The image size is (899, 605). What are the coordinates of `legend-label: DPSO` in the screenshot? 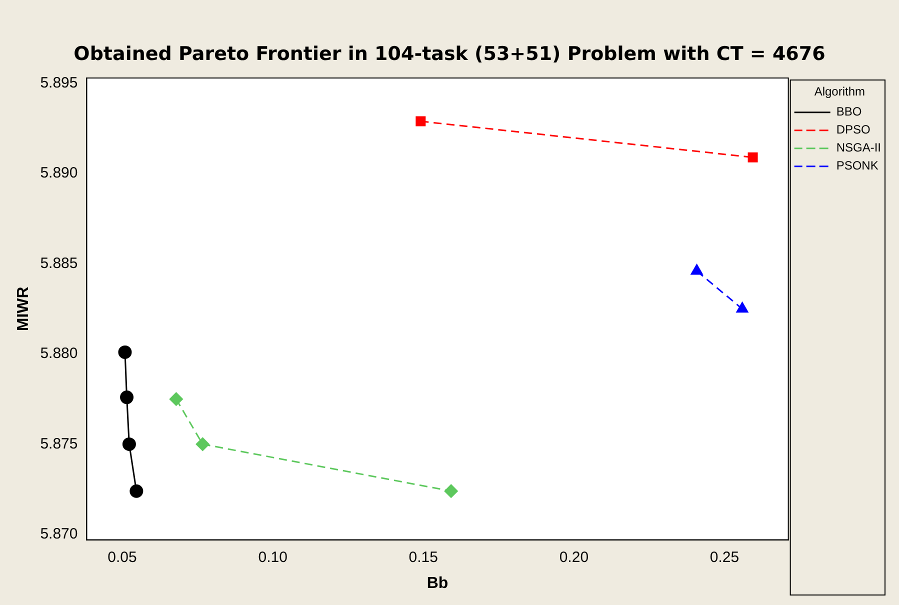 It's located at (853, 129).